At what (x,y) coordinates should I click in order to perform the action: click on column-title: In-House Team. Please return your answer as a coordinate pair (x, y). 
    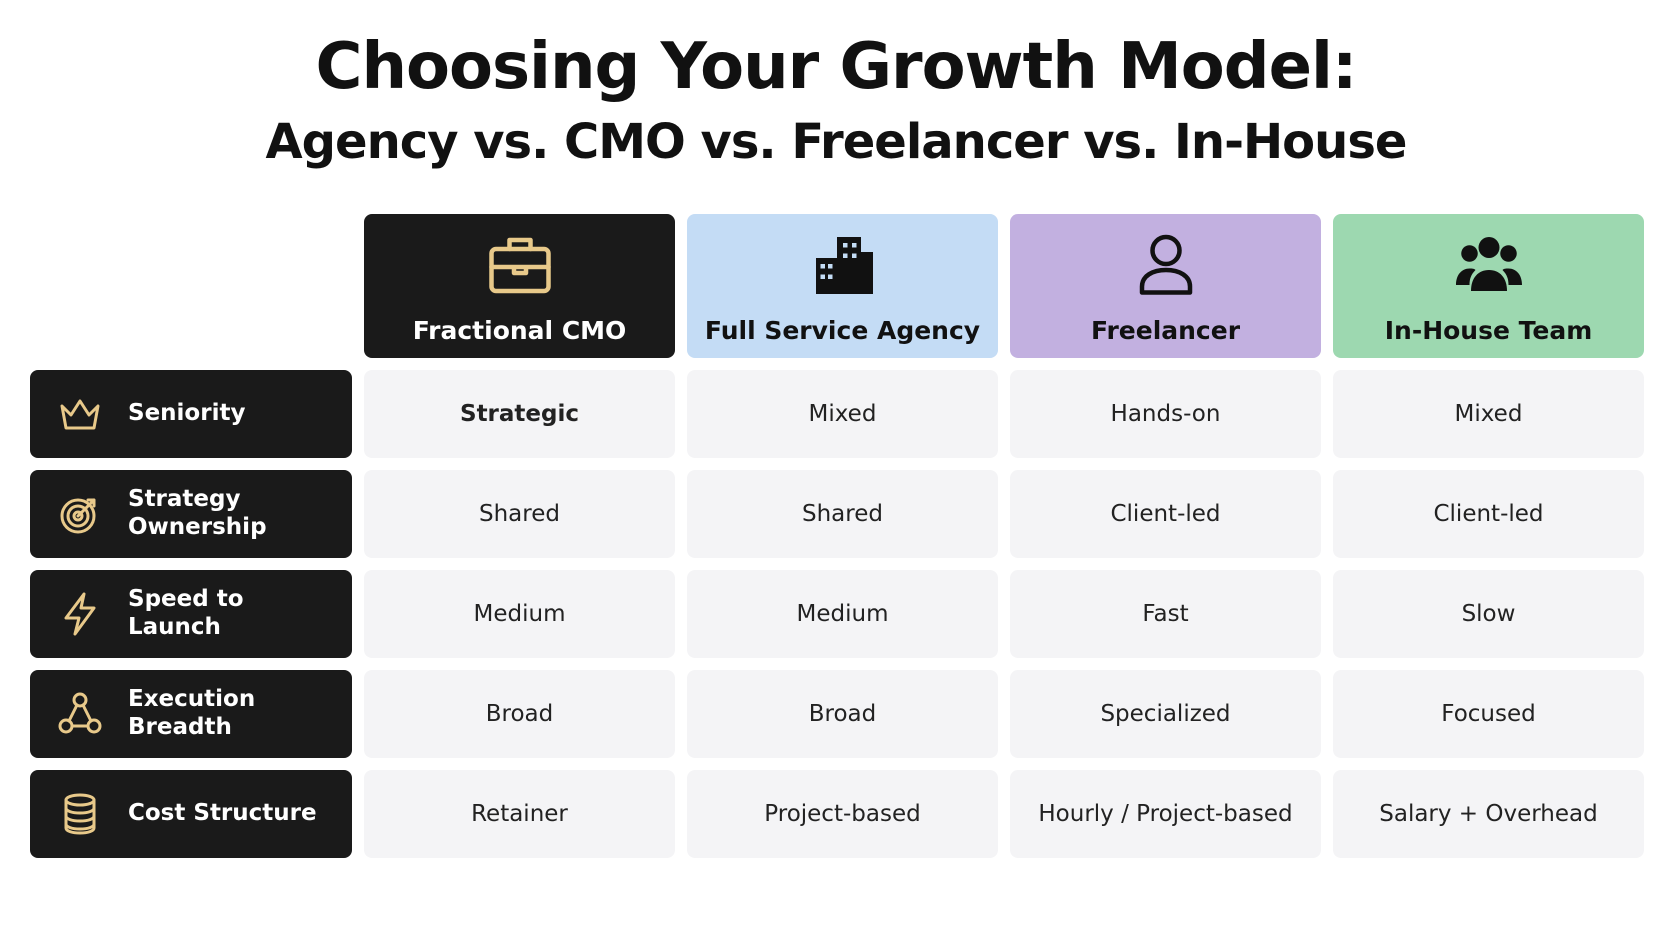
    Looking at the image, I should click on (1488, 330).